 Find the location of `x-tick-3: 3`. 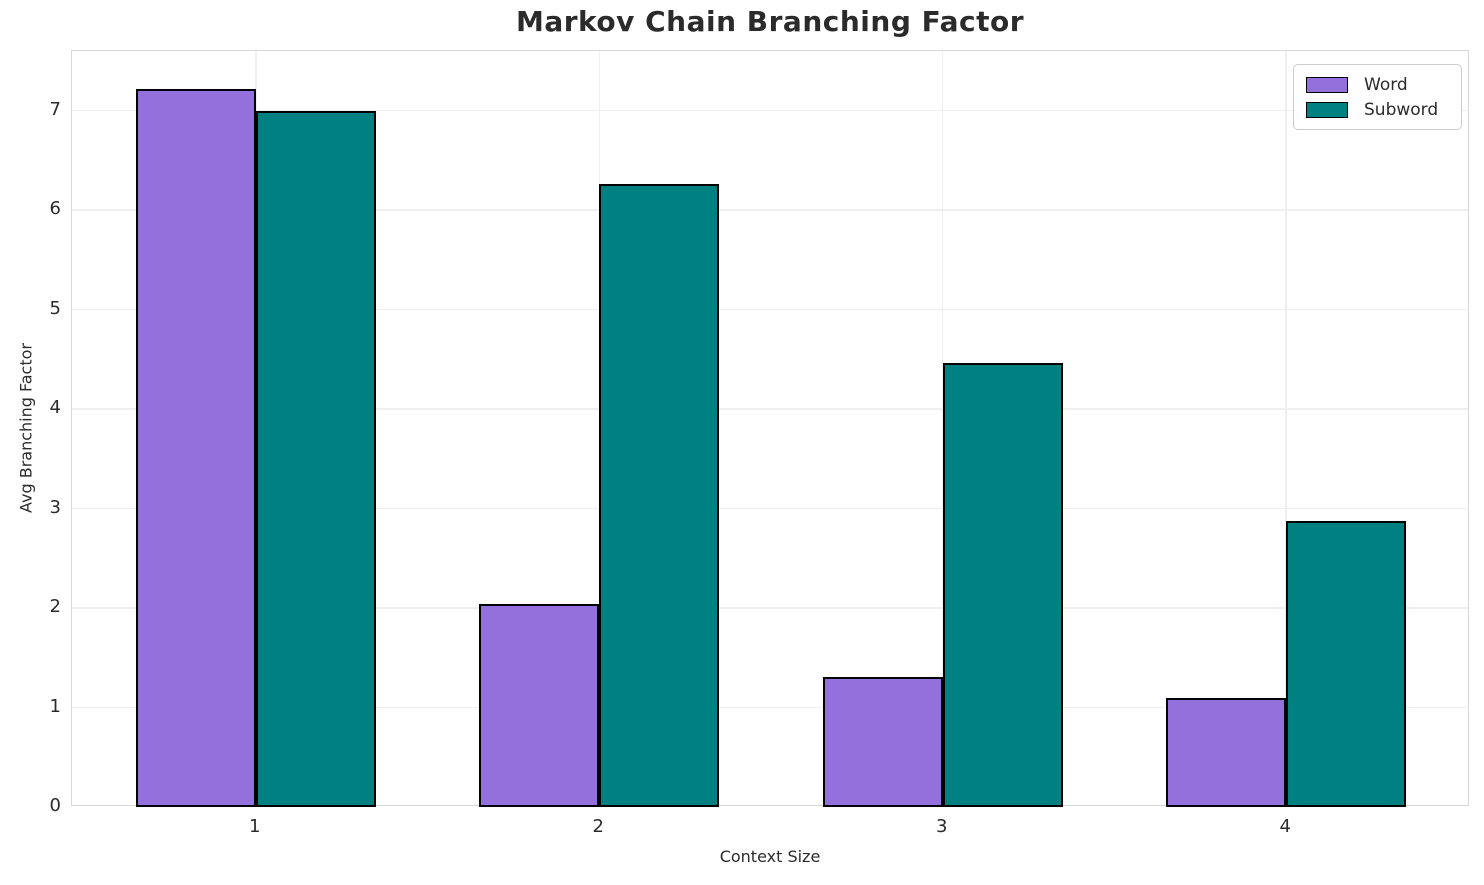

x-tick-3: 3 is located at coordinates (942, 826).